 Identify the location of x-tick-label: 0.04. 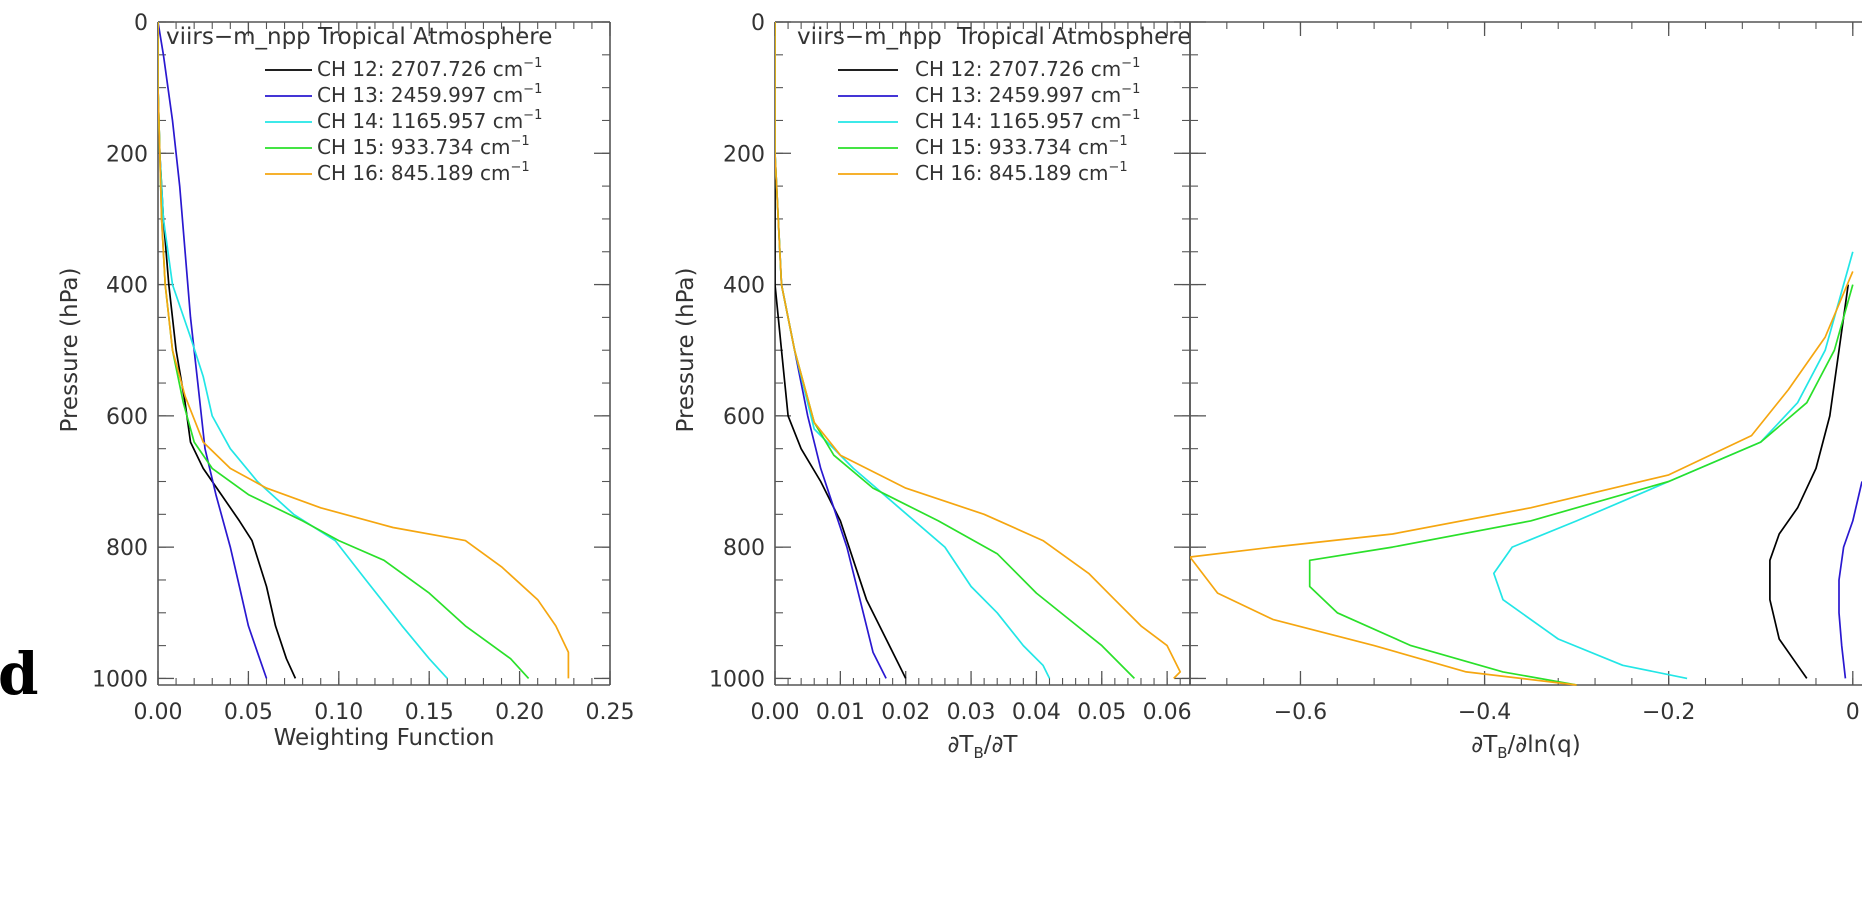
(1036, 712).